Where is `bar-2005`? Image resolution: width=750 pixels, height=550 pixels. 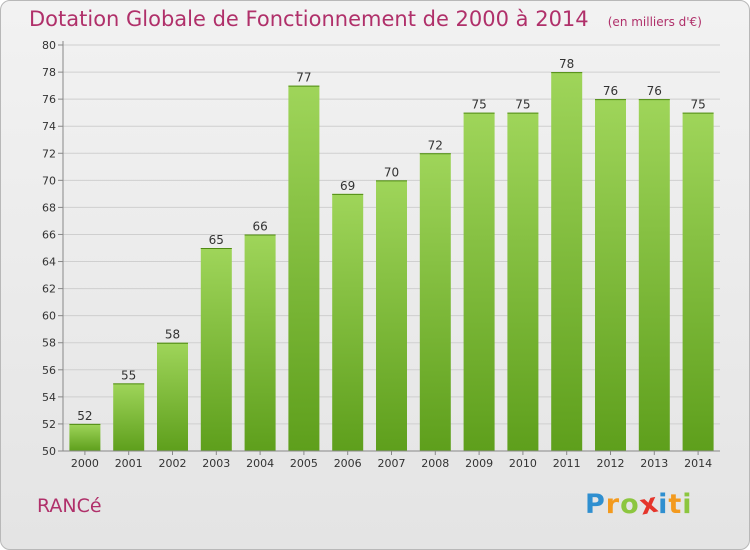 bar-2005 is located at coordinates (304, 268).